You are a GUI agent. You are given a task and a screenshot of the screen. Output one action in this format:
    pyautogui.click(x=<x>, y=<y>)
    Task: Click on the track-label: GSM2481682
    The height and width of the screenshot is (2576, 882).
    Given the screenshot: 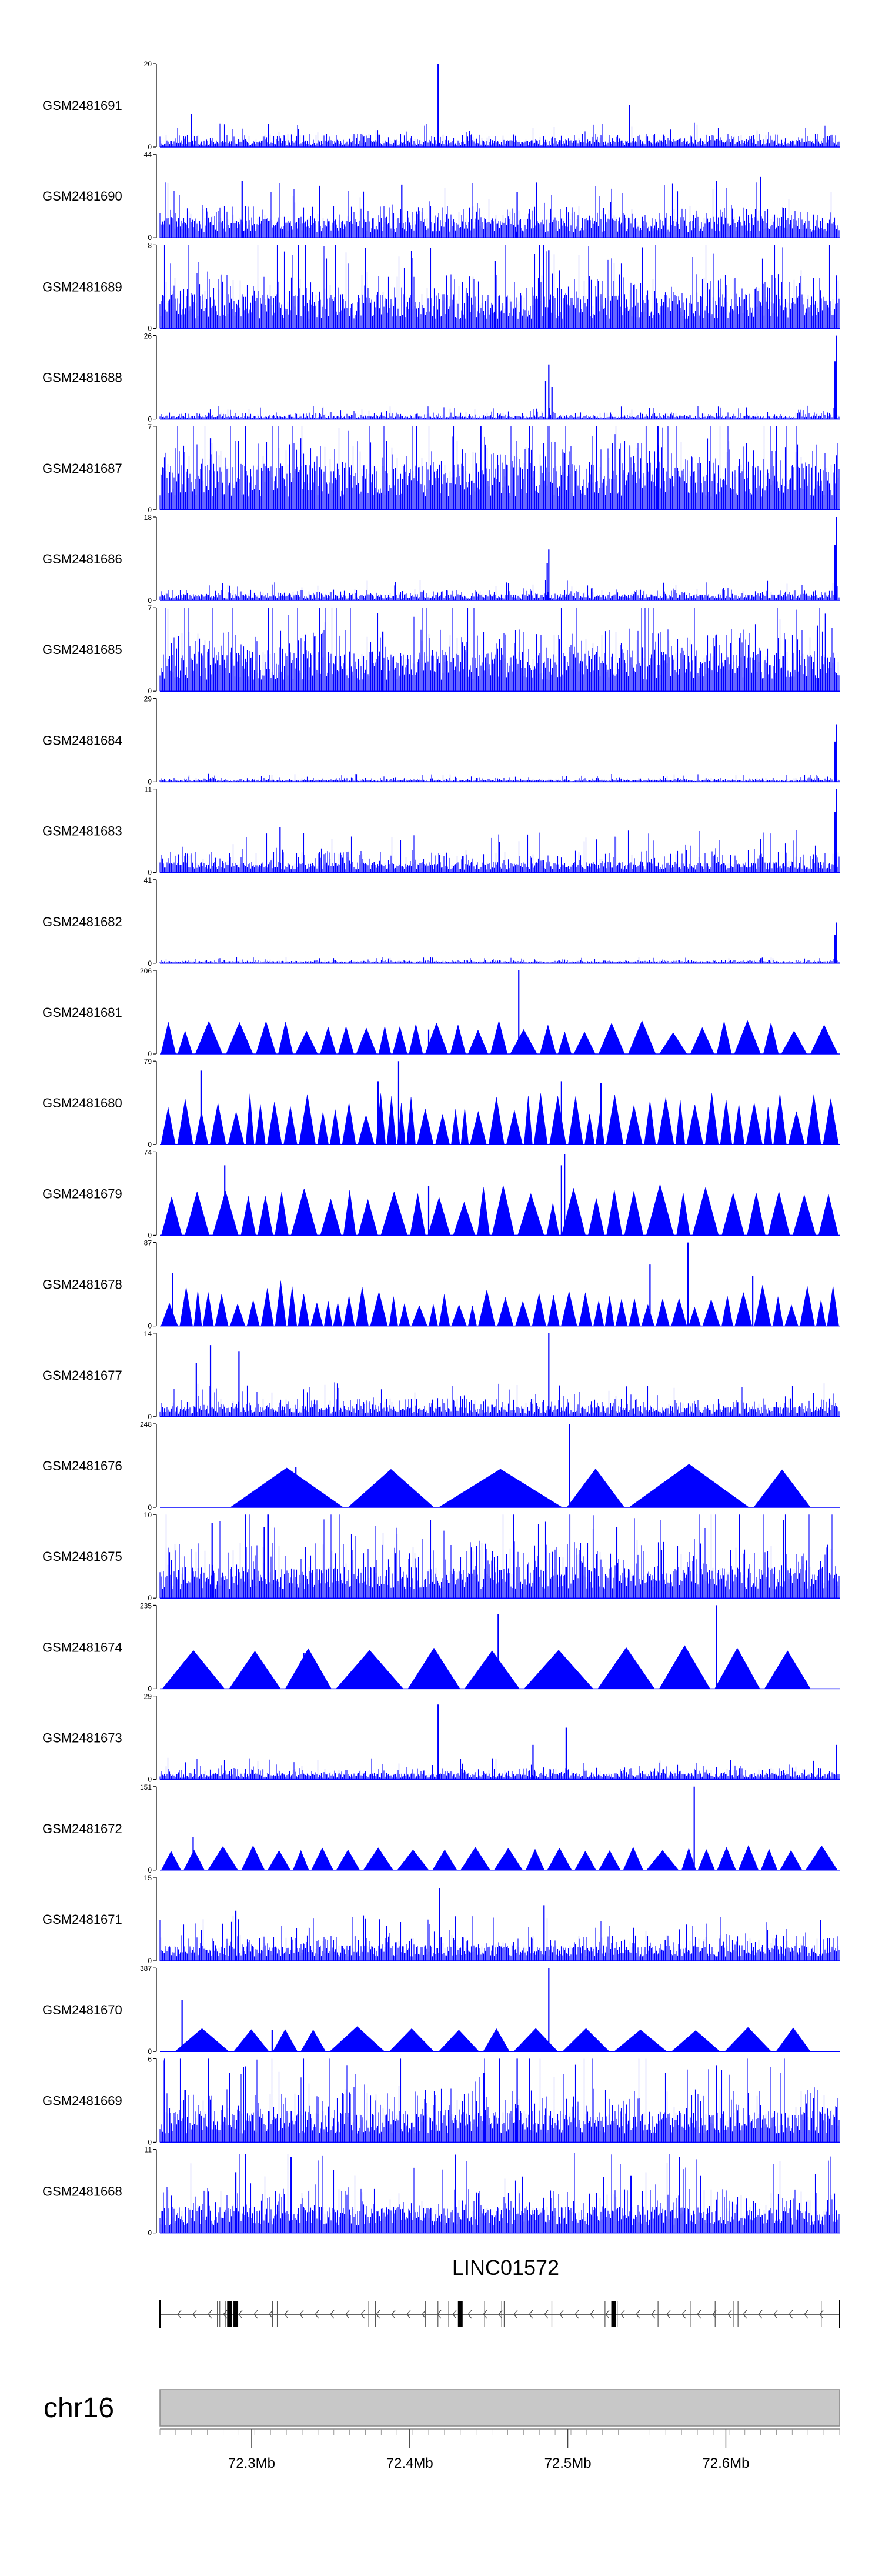 What is the action you would take?
    pyautogui.click(x=82, y=922)
    